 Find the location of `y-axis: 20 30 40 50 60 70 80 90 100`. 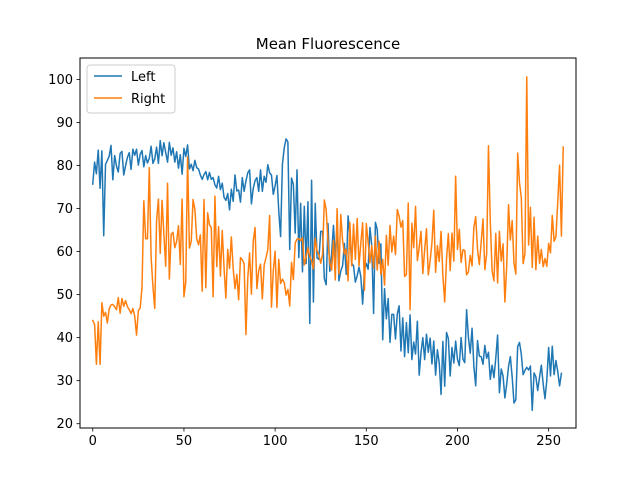

y-axis: 20 30 40 50 60 70 80 90 100 is located at coordinates (64, 252).